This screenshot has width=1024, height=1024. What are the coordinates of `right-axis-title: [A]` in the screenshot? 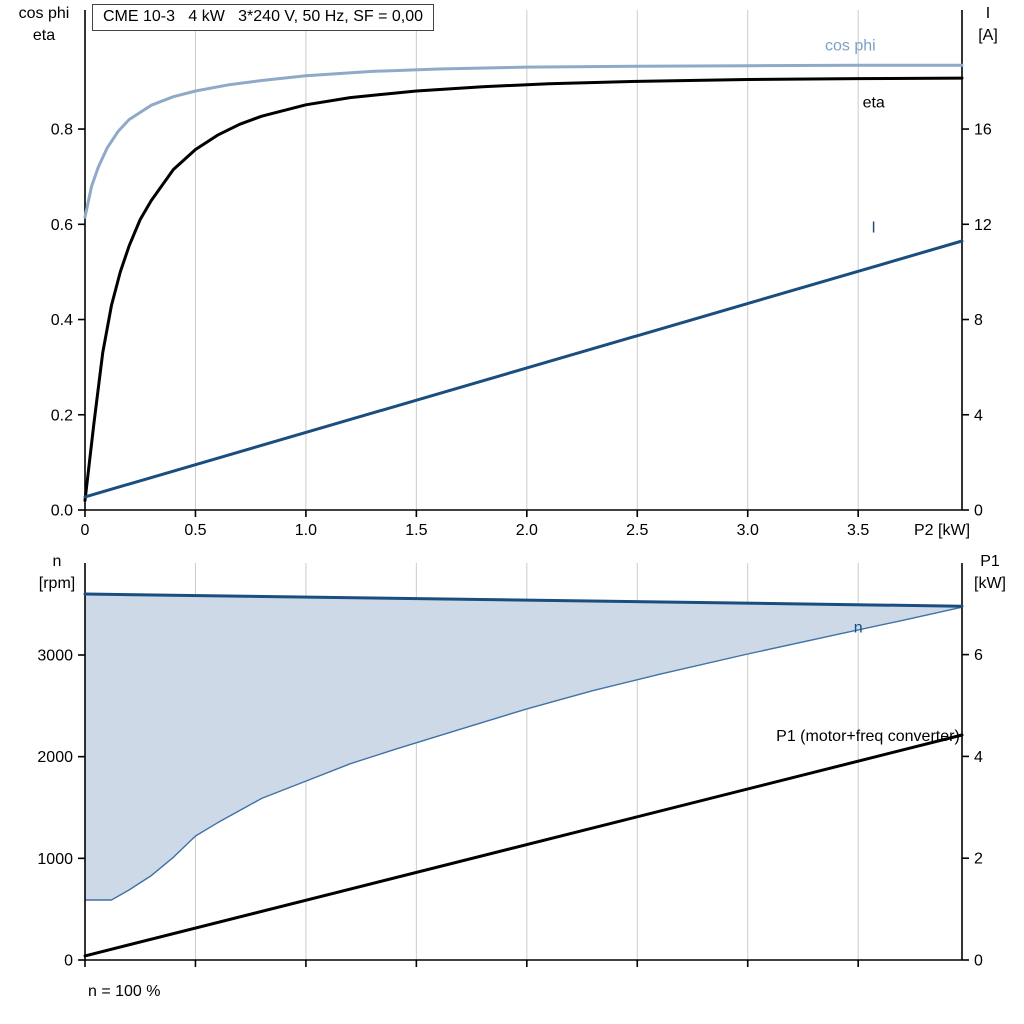 It's located at (988, 35).